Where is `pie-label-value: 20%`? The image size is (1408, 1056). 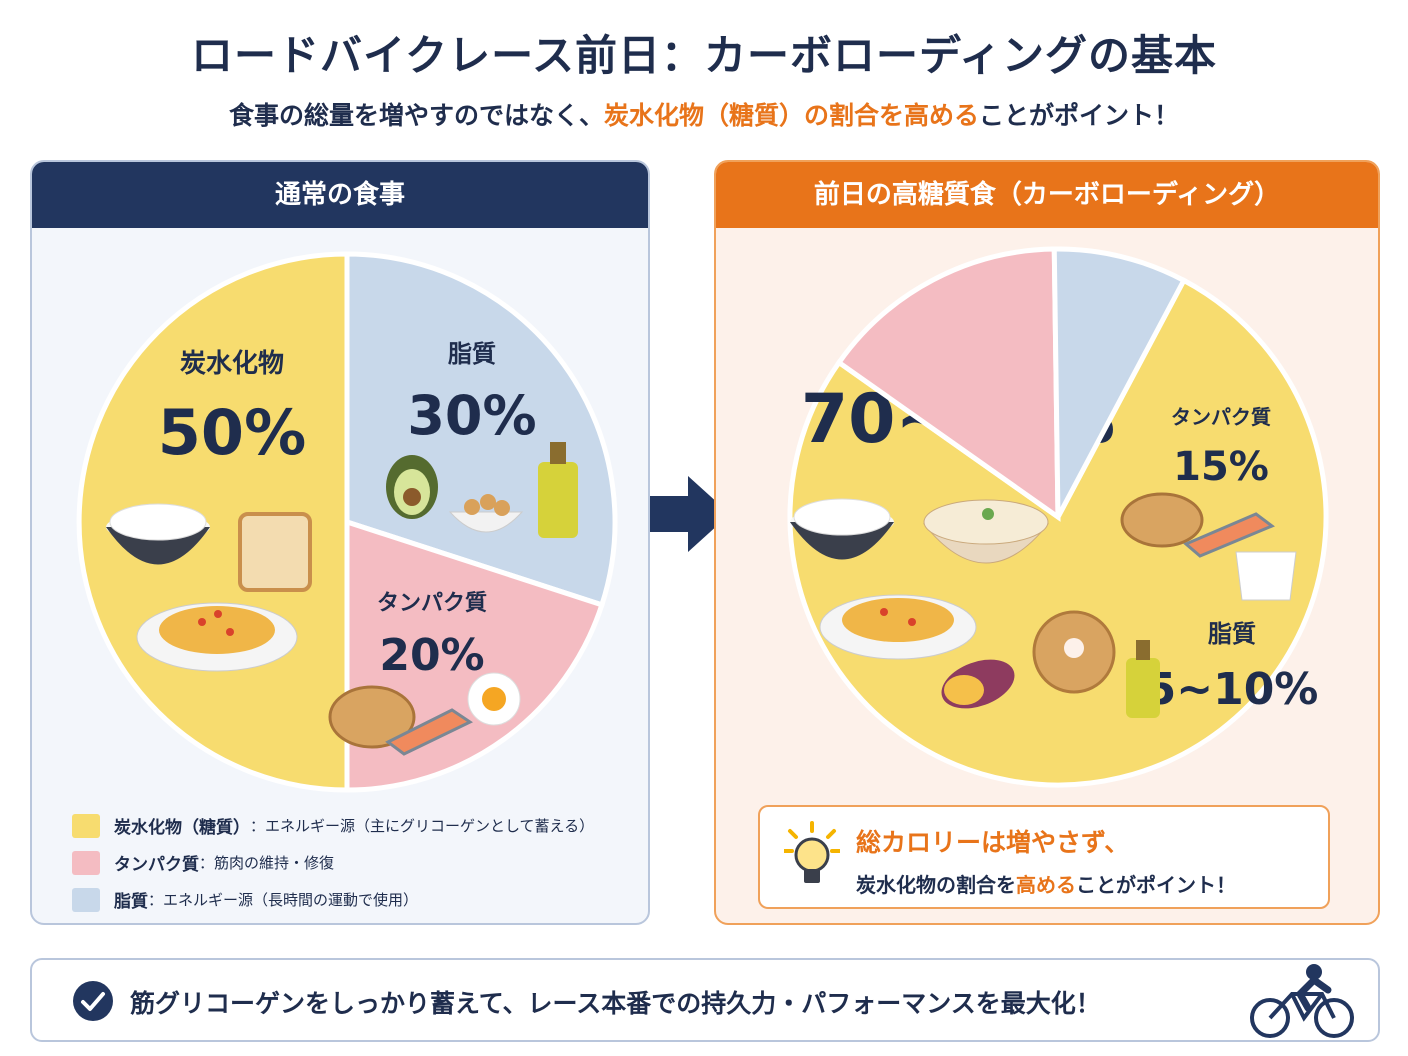
pie-label-value: 20% is located at coordinates (431, 655).